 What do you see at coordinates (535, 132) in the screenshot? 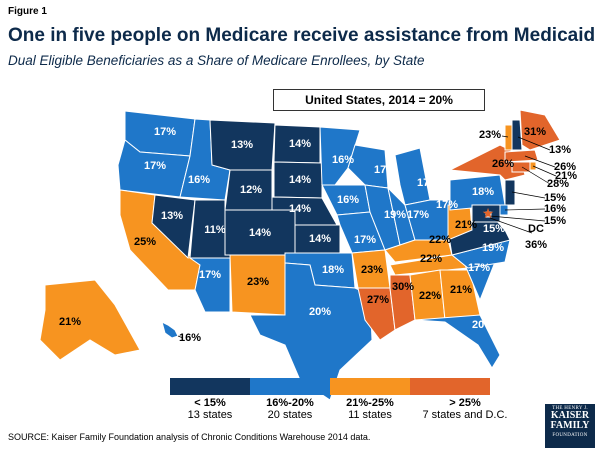
I see `value-label-me: 31%` at bounding box center [535, 132].